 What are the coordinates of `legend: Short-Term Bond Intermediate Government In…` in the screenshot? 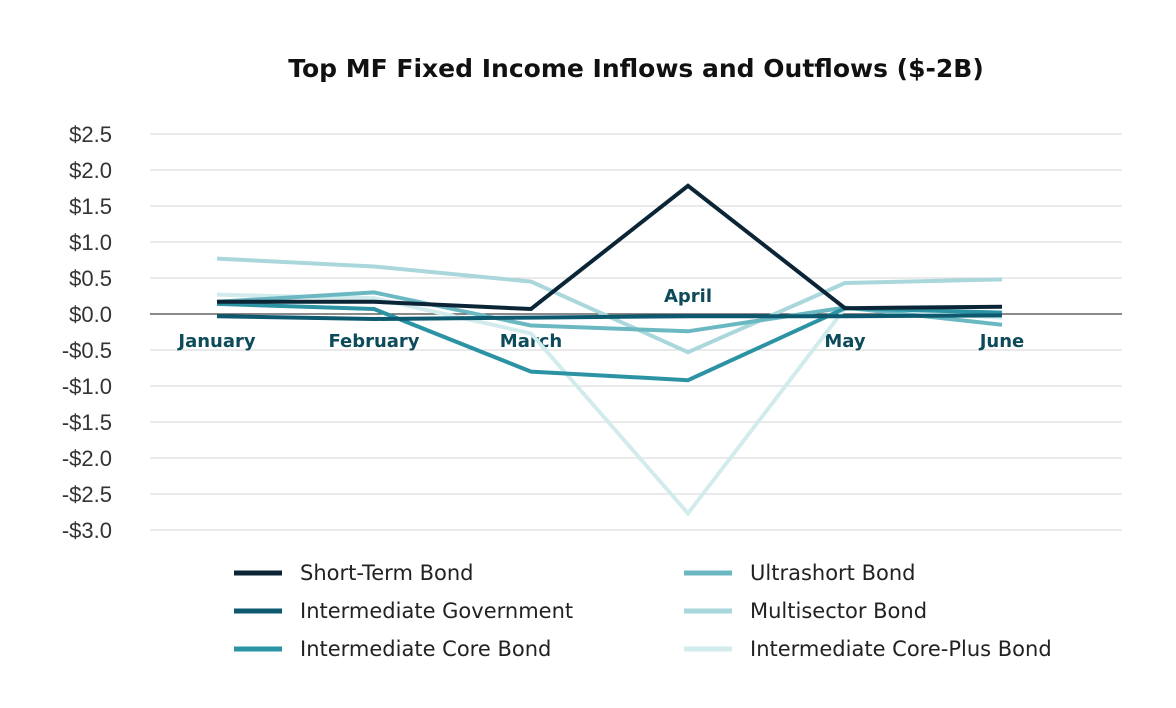 It's located at (643, 611).